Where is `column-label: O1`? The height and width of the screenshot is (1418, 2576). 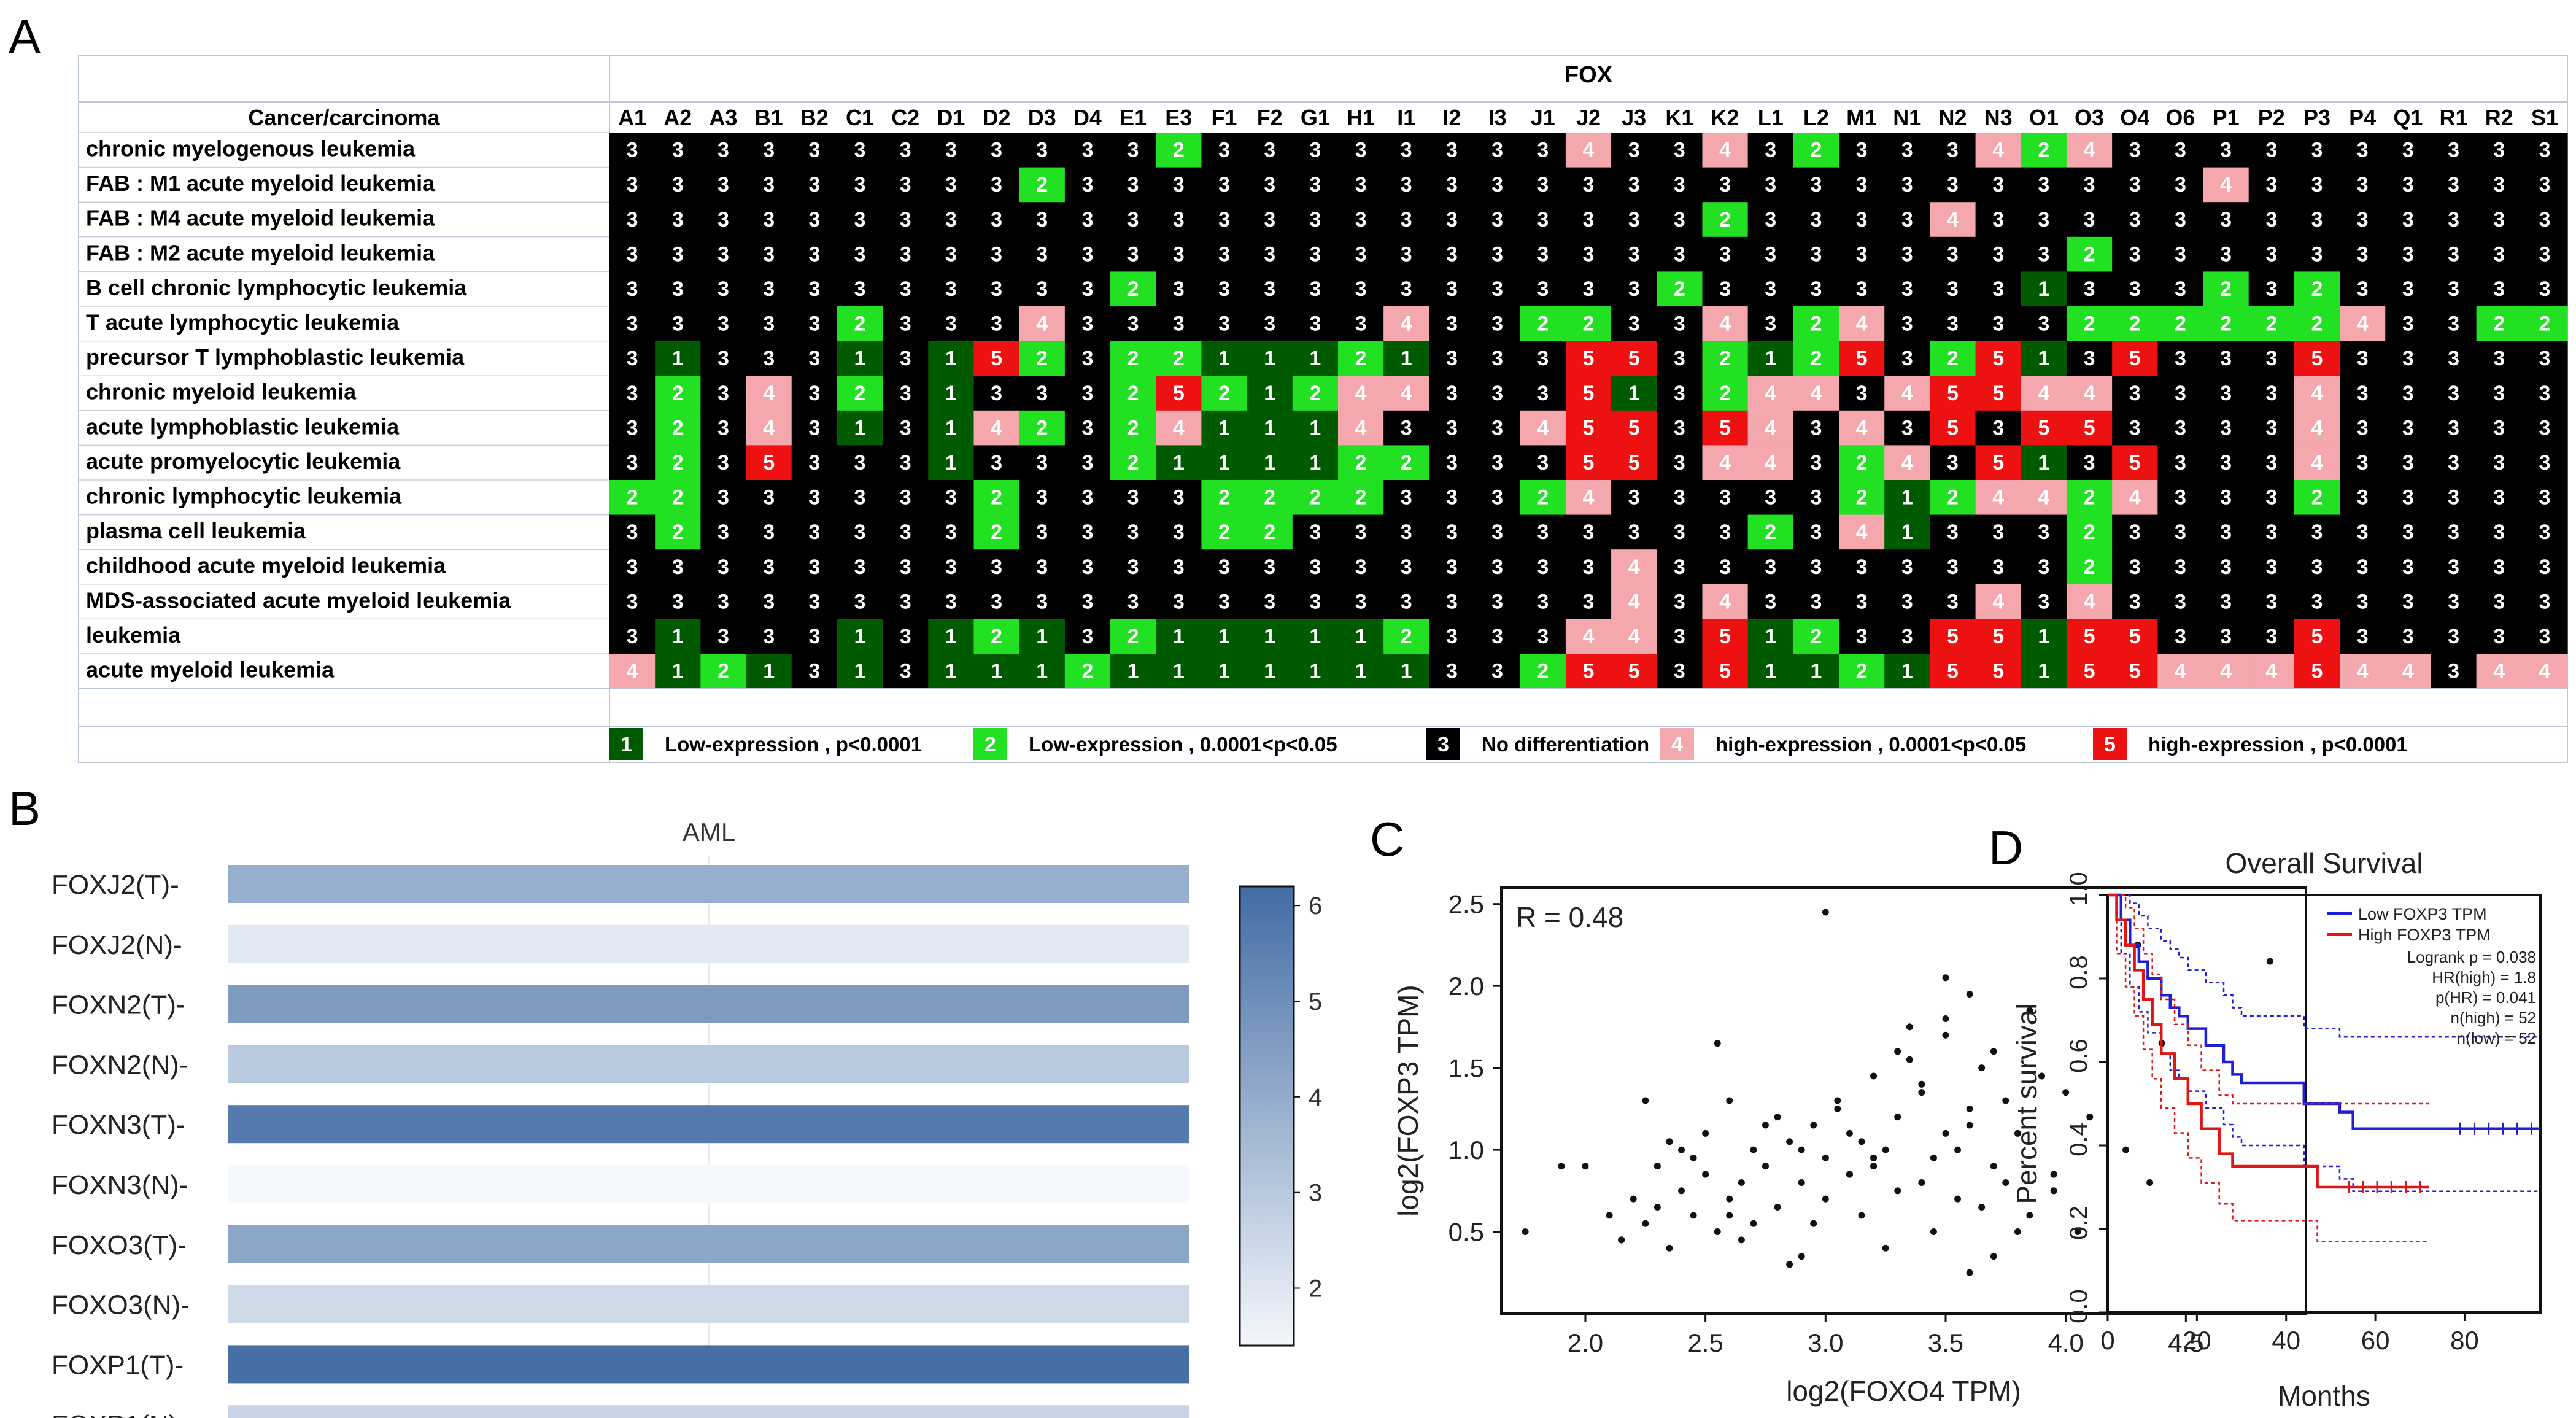
column-label: O1 is located at coordinates (2044, 117).